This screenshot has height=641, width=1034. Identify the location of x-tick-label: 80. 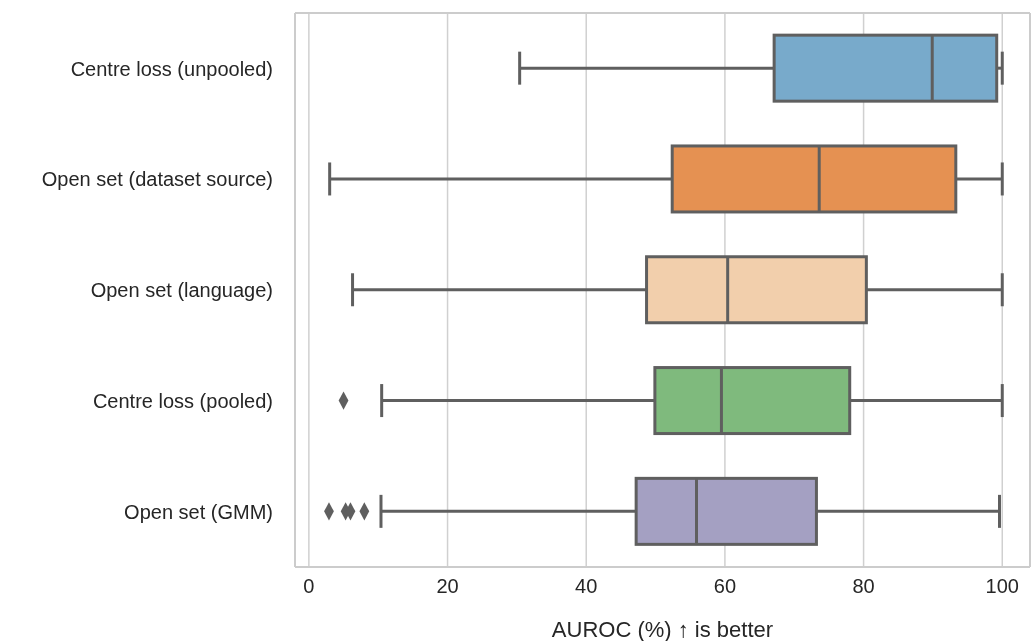
(863, 586).